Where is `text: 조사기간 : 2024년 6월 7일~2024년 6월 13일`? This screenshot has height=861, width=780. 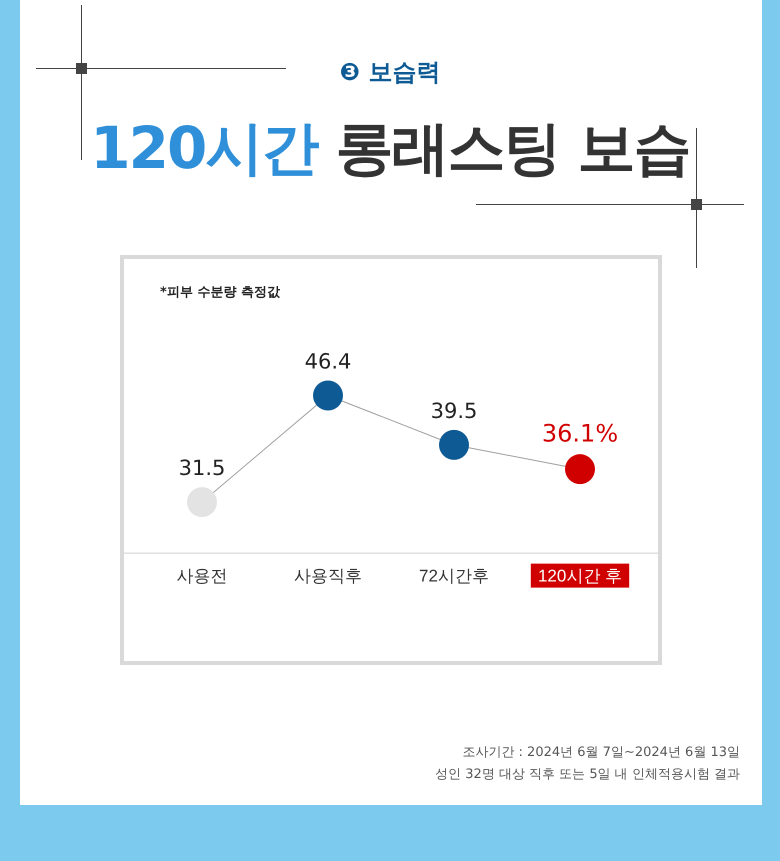 text: 조사기간 : 2024년 6월 7일~2024년 6월 13일 is located at coordinates (600, 753).